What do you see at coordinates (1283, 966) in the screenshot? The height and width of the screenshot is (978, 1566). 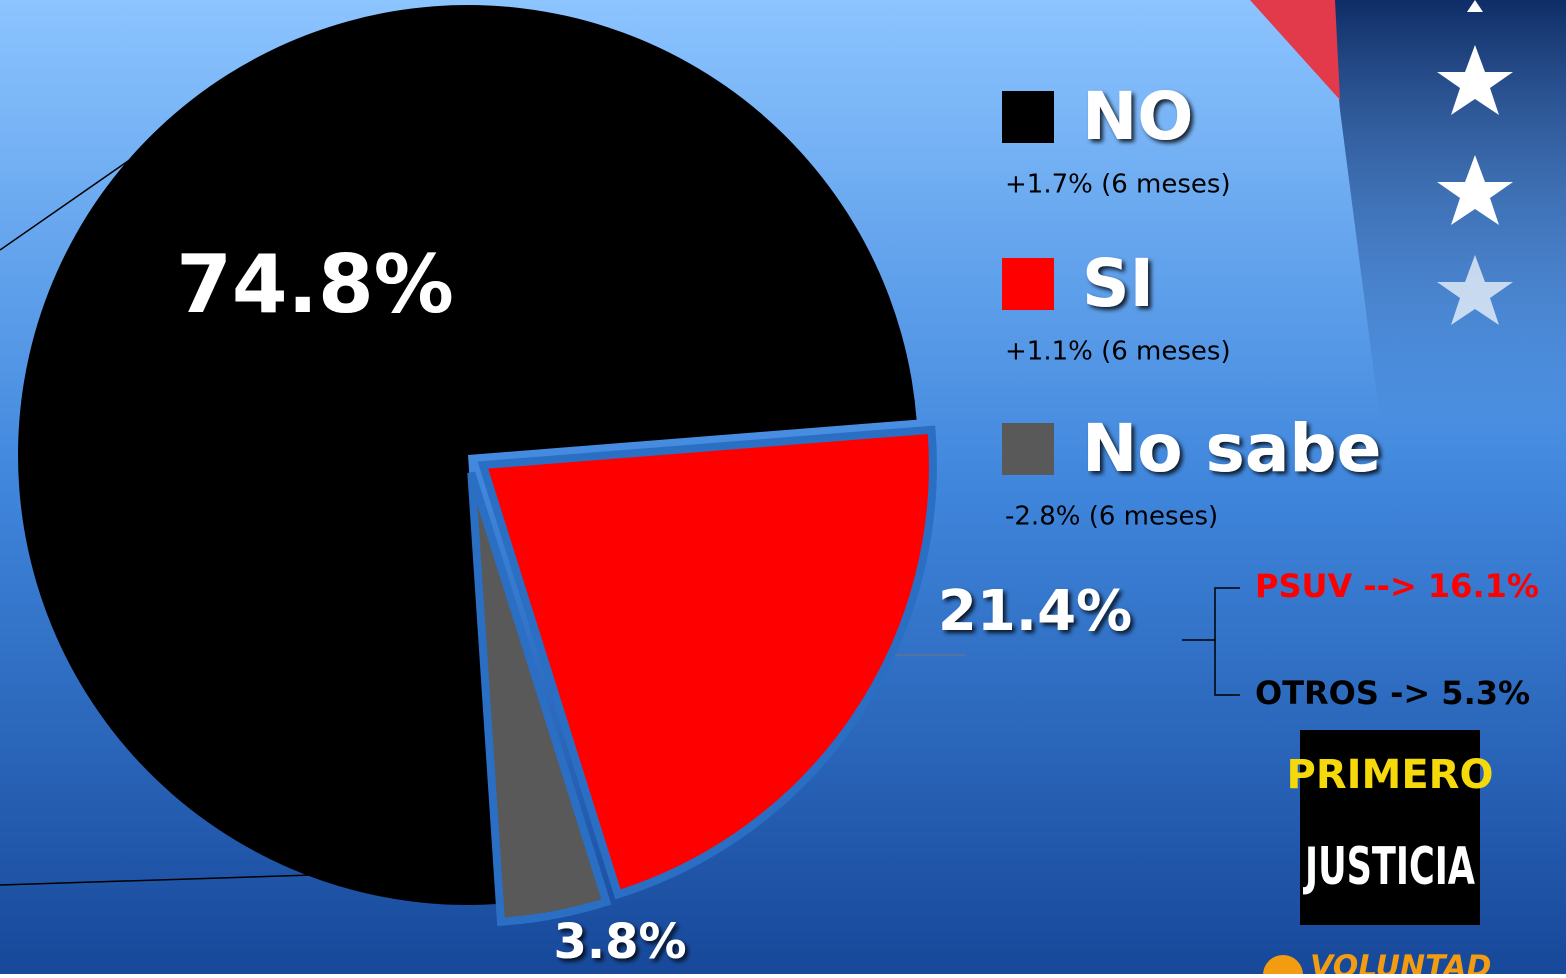 I see `logo-icon` at bounding box center [1283, 966].